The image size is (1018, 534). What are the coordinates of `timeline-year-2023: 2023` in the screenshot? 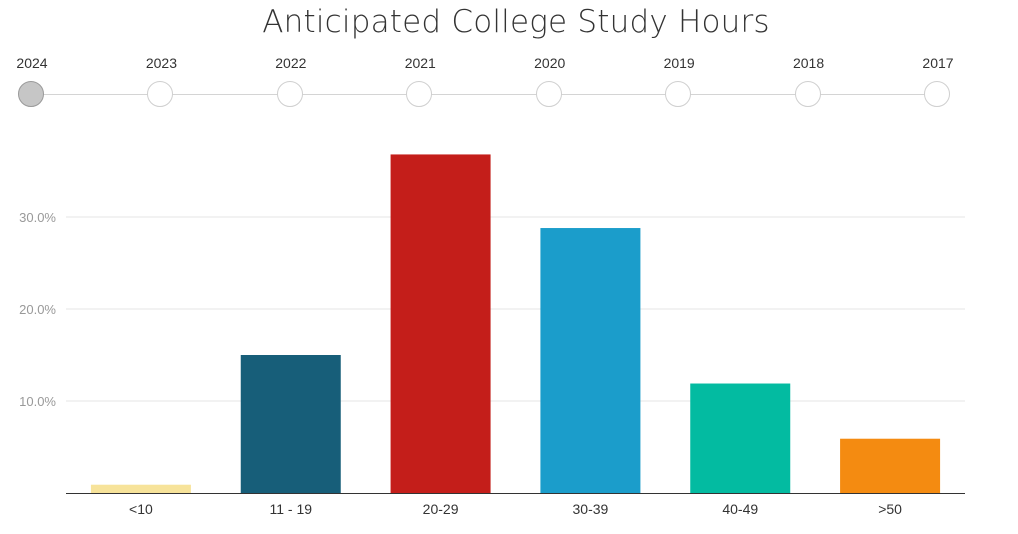 It's located at (161, 85).